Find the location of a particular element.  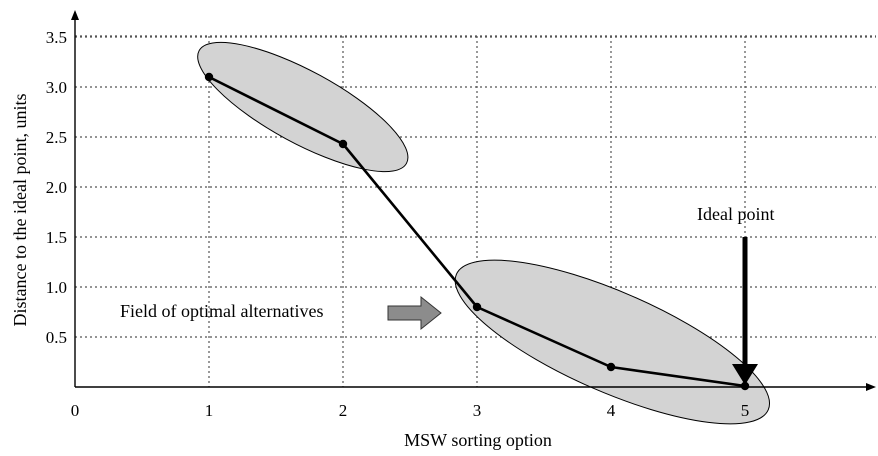

field-of-optimal-label: Field of optimal alternatives is located at coordinates (221, 311).